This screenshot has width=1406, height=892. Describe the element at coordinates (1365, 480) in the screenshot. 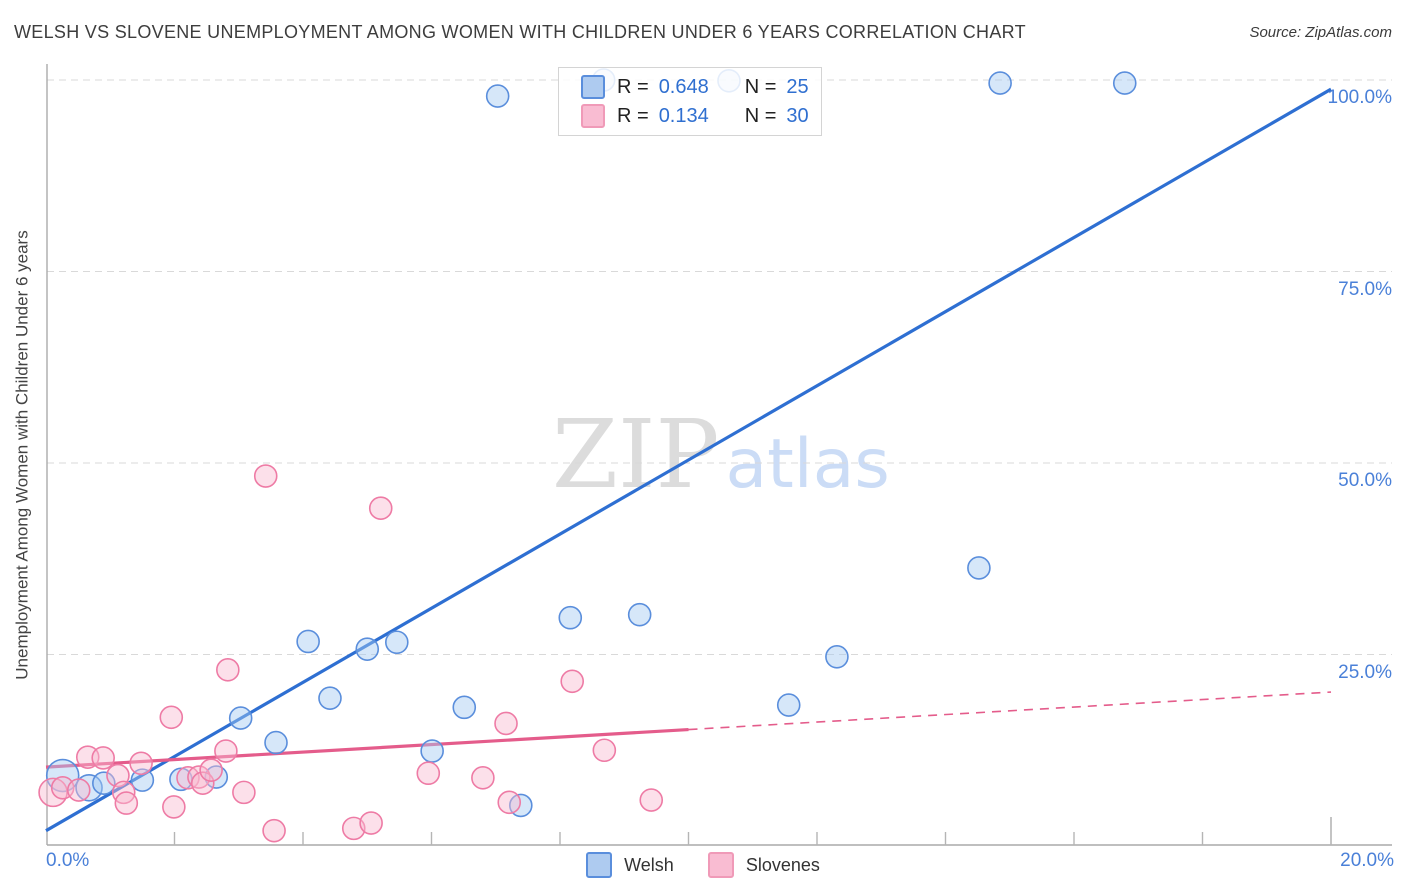

I see `y-tick-label-50: 50.0%` at that location.